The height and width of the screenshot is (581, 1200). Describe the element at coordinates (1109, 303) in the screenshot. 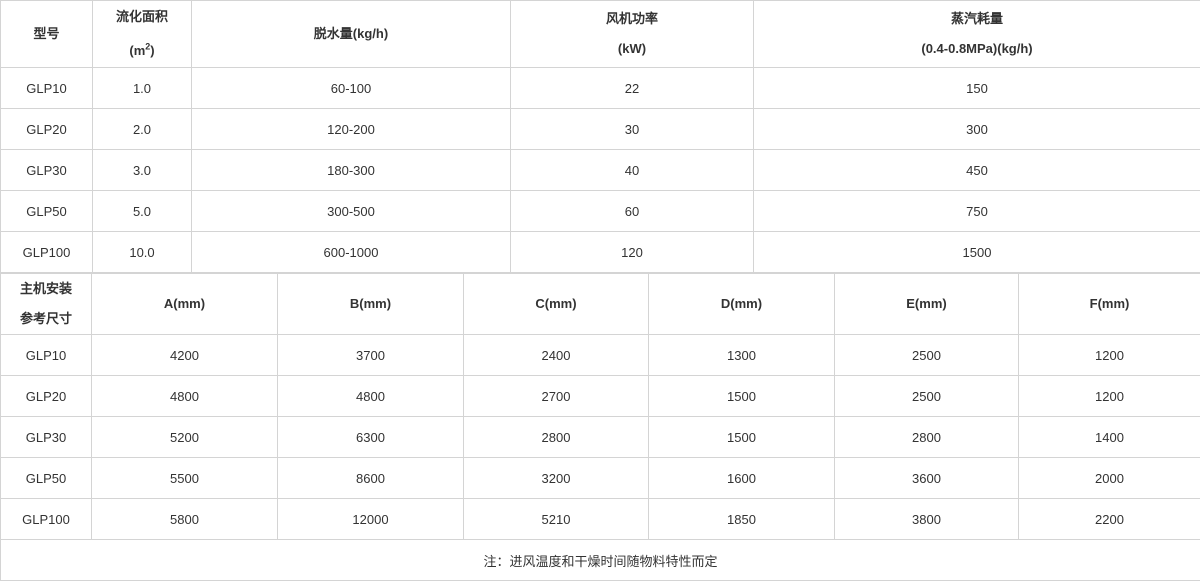

I see `header-f: F(mm)` at that location.